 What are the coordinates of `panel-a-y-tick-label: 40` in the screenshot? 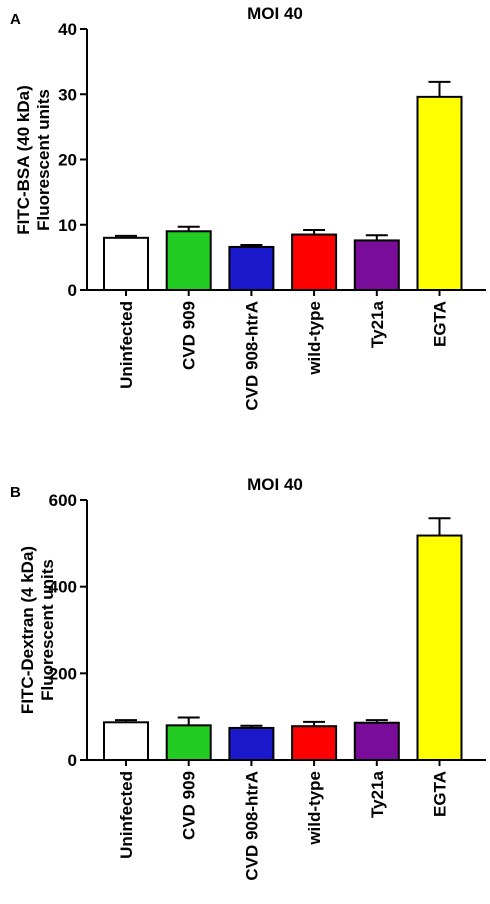 It's located at (67, 29).